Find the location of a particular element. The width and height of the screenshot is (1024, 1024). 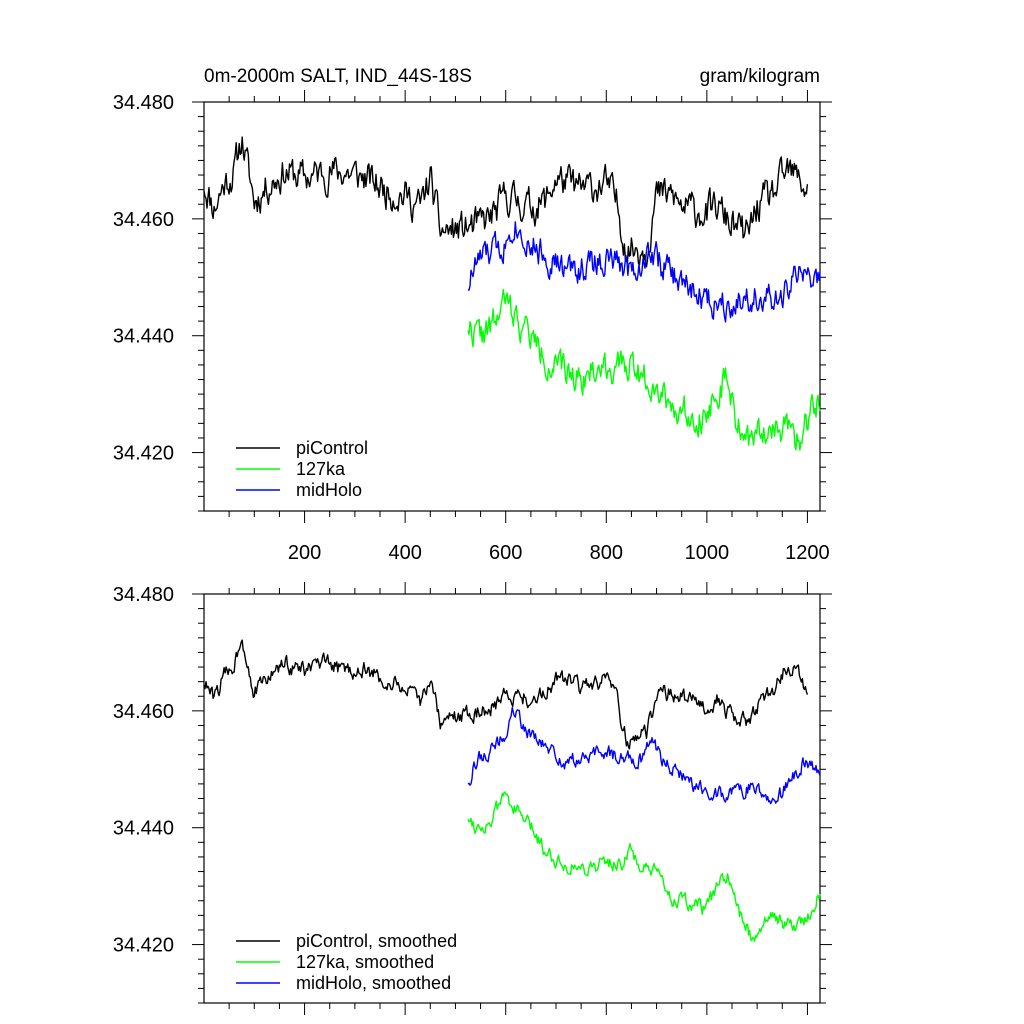

x-axis-tick-labels: 200 400 600 800 1000 1200 is located at coordinates (559, 553).